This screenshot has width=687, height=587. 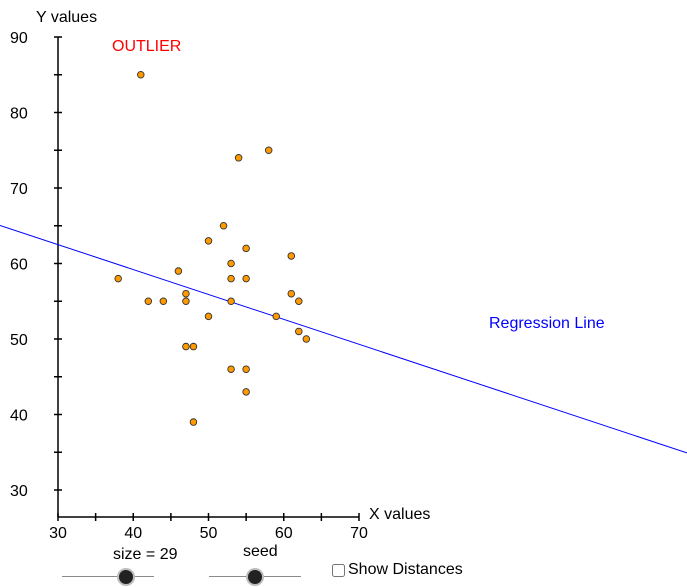 I want to click on seed-slider, so click(x=255, y=577).